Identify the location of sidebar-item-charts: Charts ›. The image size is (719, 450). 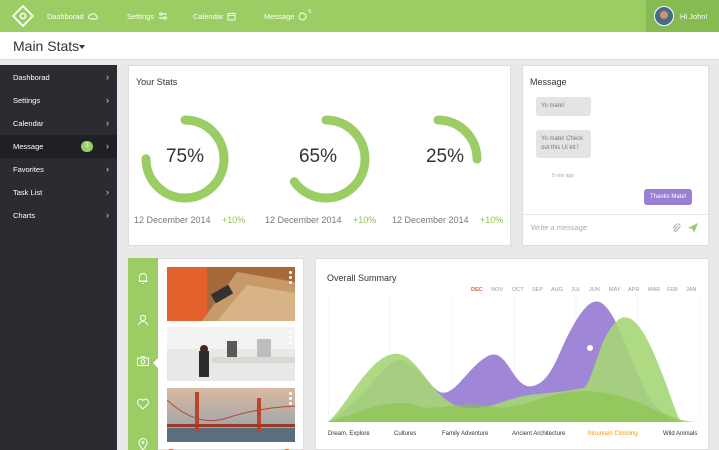
(58, 215).